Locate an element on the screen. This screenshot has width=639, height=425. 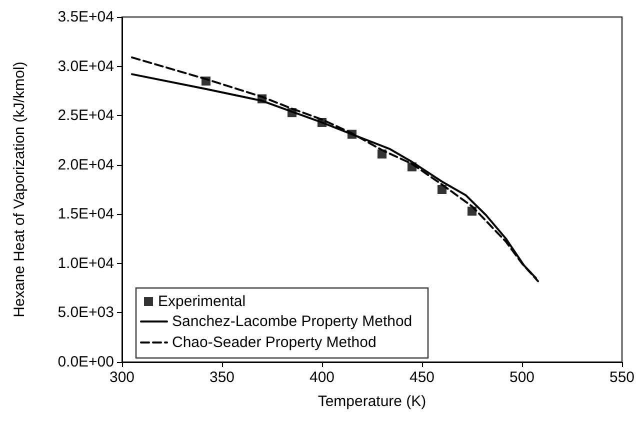
x-tick-label: 550 is located at coordinates (622, 377).